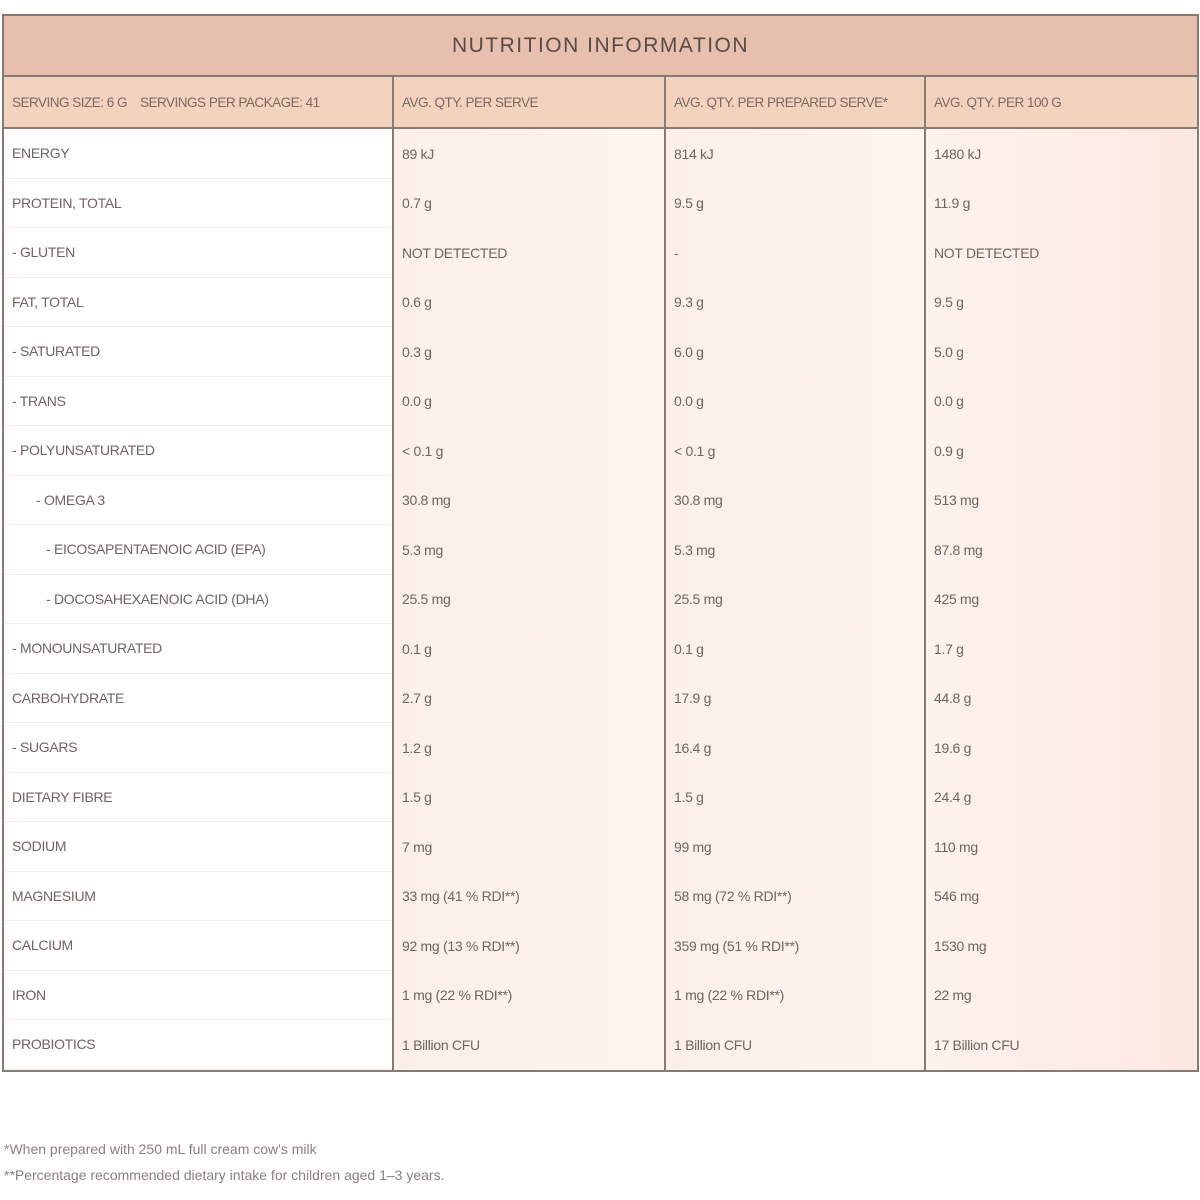  What do you see at coordinates (528, 550) in the screenshot?
I see `per-serve-cell: 5.3 mg` at bounding box center [528, 550].